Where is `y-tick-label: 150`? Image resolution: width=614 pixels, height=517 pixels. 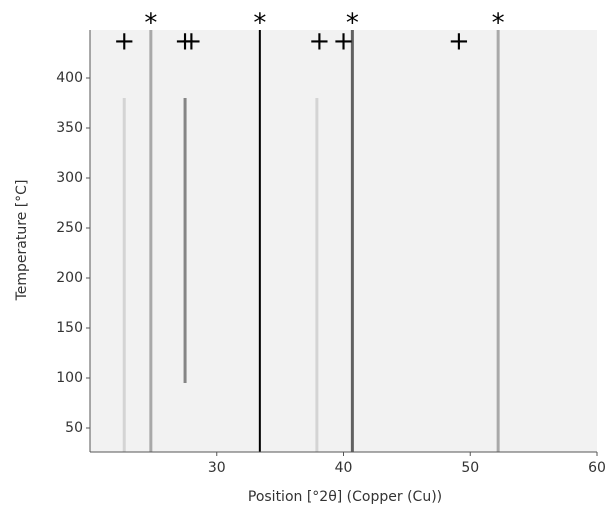
y-tick-label: 150 is located at coordinates (69, 328).